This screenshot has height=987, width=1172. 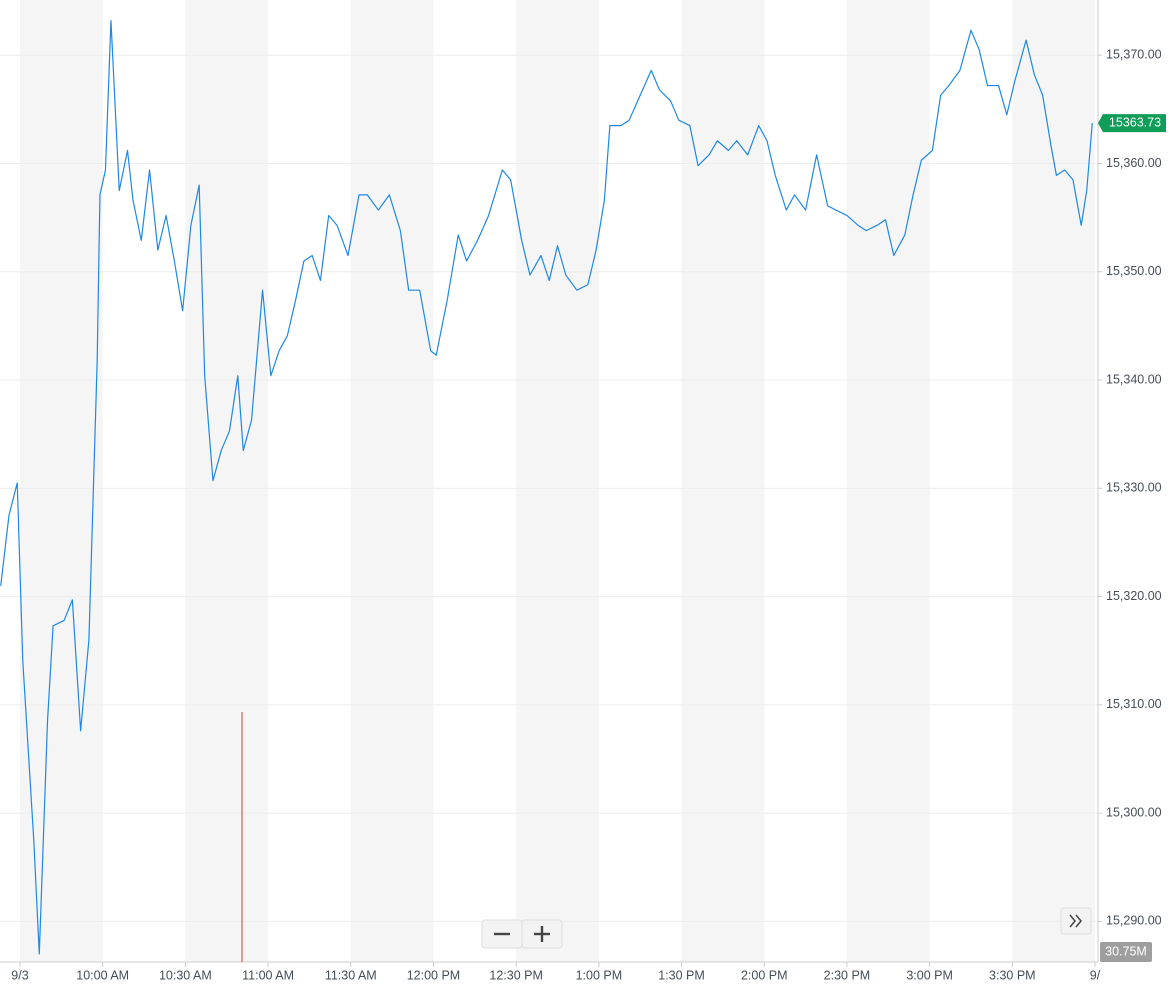 I want to click on last-price-label: 15363.73, so click(x=1135, y=122).